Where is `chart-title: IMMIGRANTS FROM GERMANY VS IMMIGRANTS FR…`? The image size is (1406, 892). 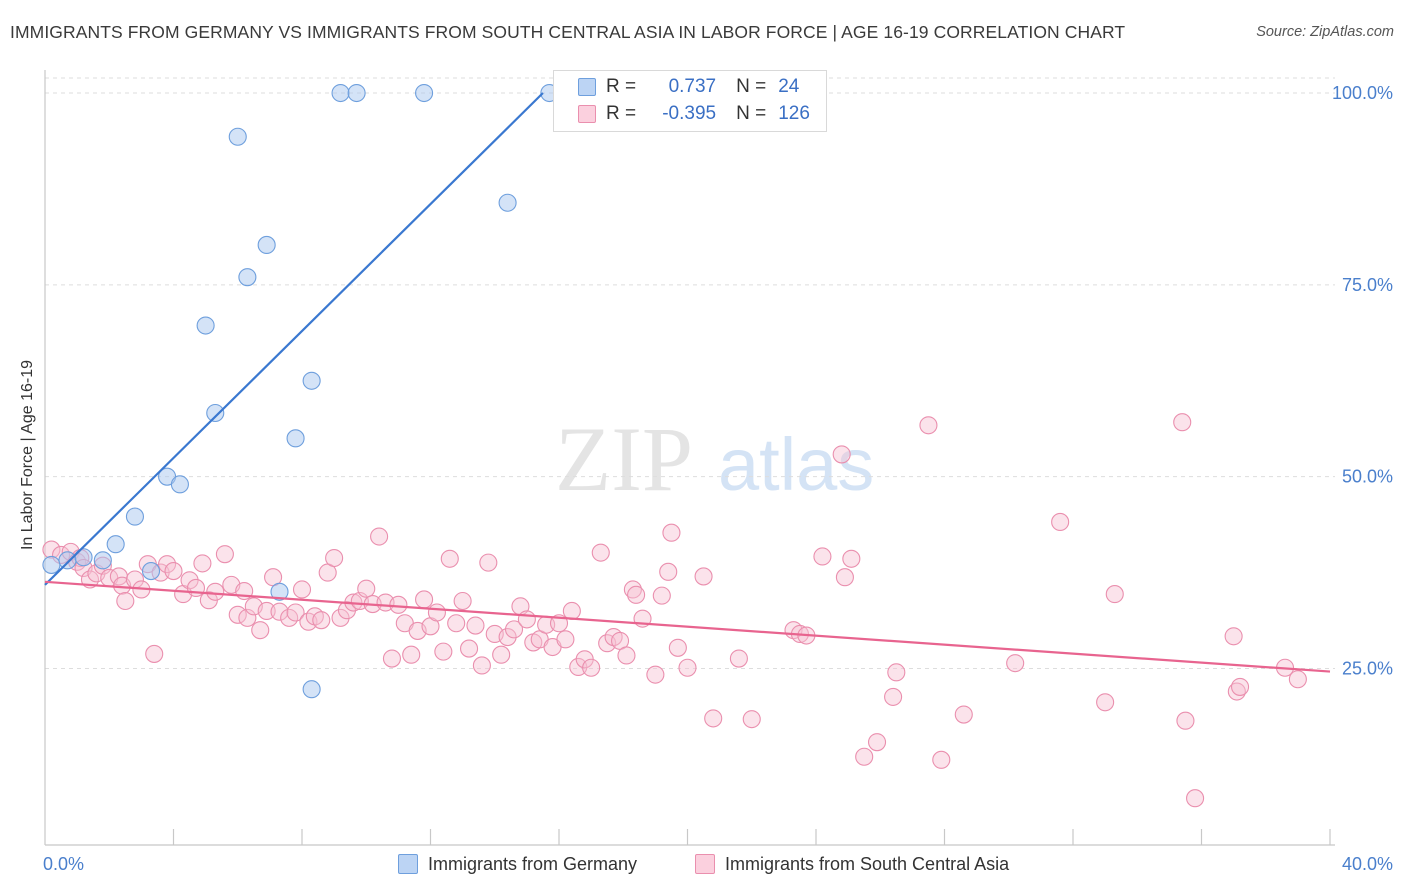
chart-title: IMMIGRANTS FROM GERMANY VS IMMIGRANTS FR… is located at coordinates (568, 32).